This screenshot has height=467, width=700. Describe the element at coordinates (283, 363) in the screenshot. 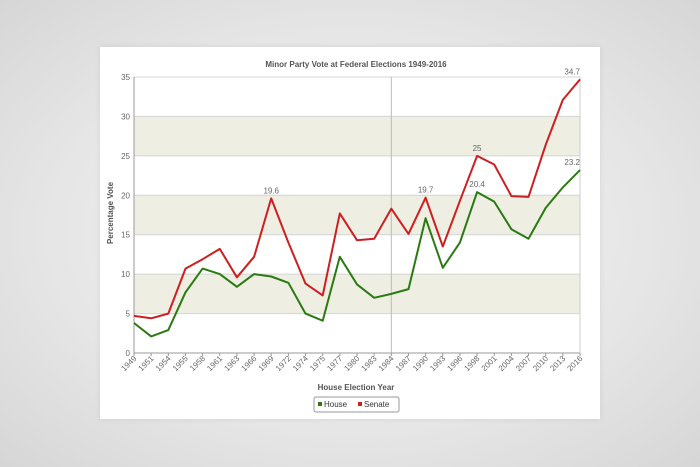

I see `x-tick-label: 1972` at that location.